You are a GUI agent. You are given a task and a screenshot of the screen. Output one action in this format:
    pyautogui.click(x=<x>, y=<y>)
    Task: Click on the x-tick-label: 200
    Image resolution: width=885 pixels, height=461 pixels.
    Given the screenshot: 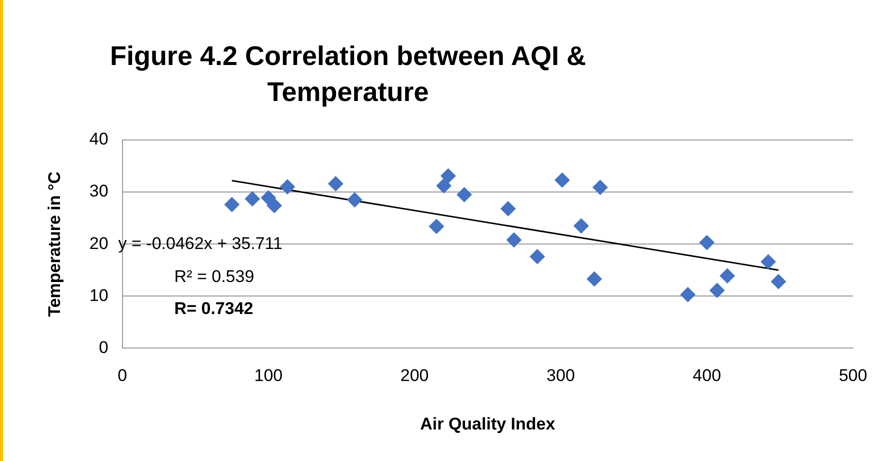 What is the action you would take?
    pyautogui.click(x=414, y=376)
    